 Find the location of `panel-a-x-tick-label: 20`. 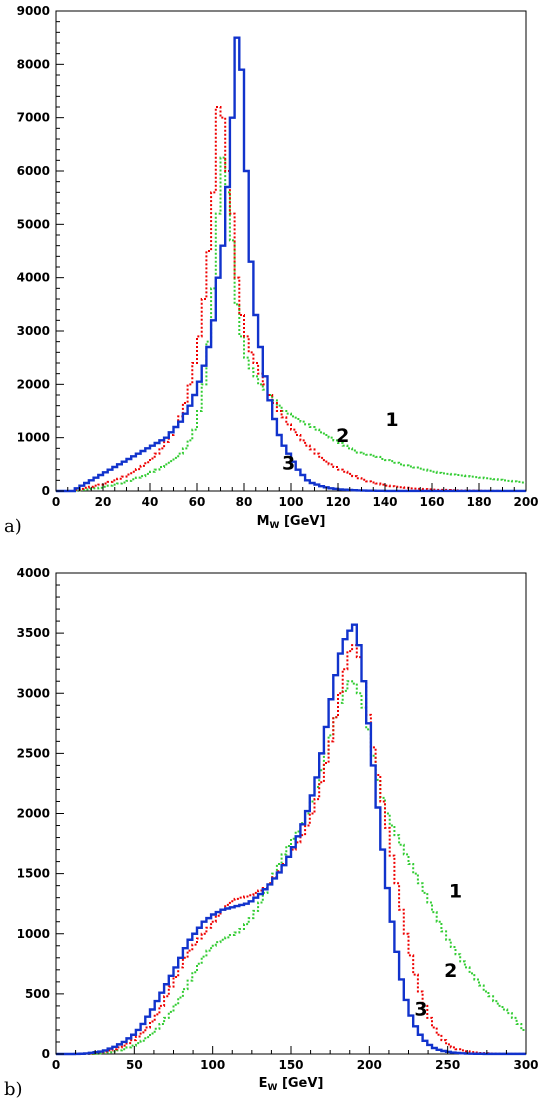

panel-a-x-tick-label: 20 is located at coordinates (103, 502).